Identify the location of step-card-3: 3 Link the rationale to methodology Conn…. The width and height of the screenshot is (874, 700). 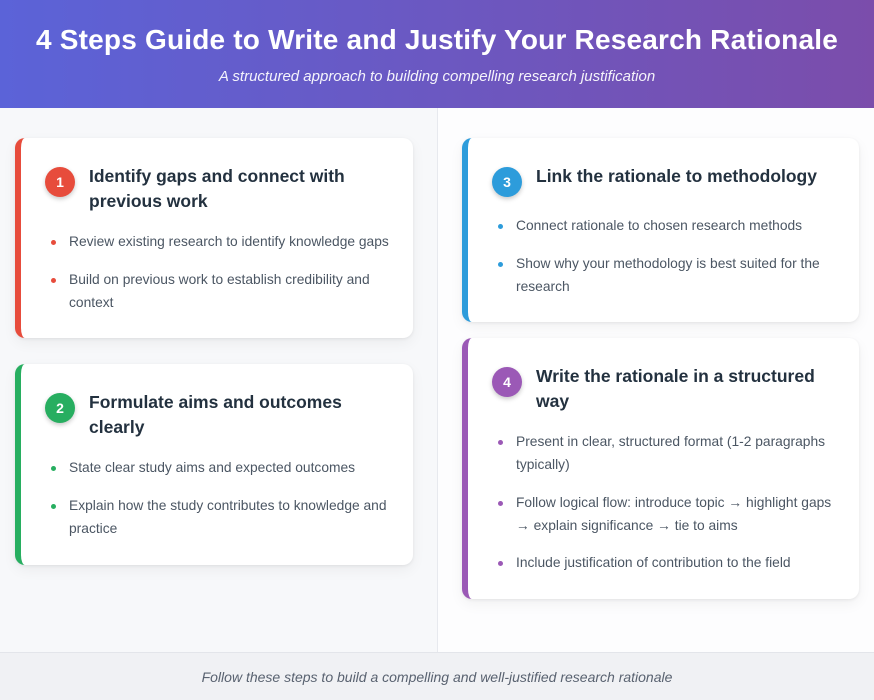
(660, 230).